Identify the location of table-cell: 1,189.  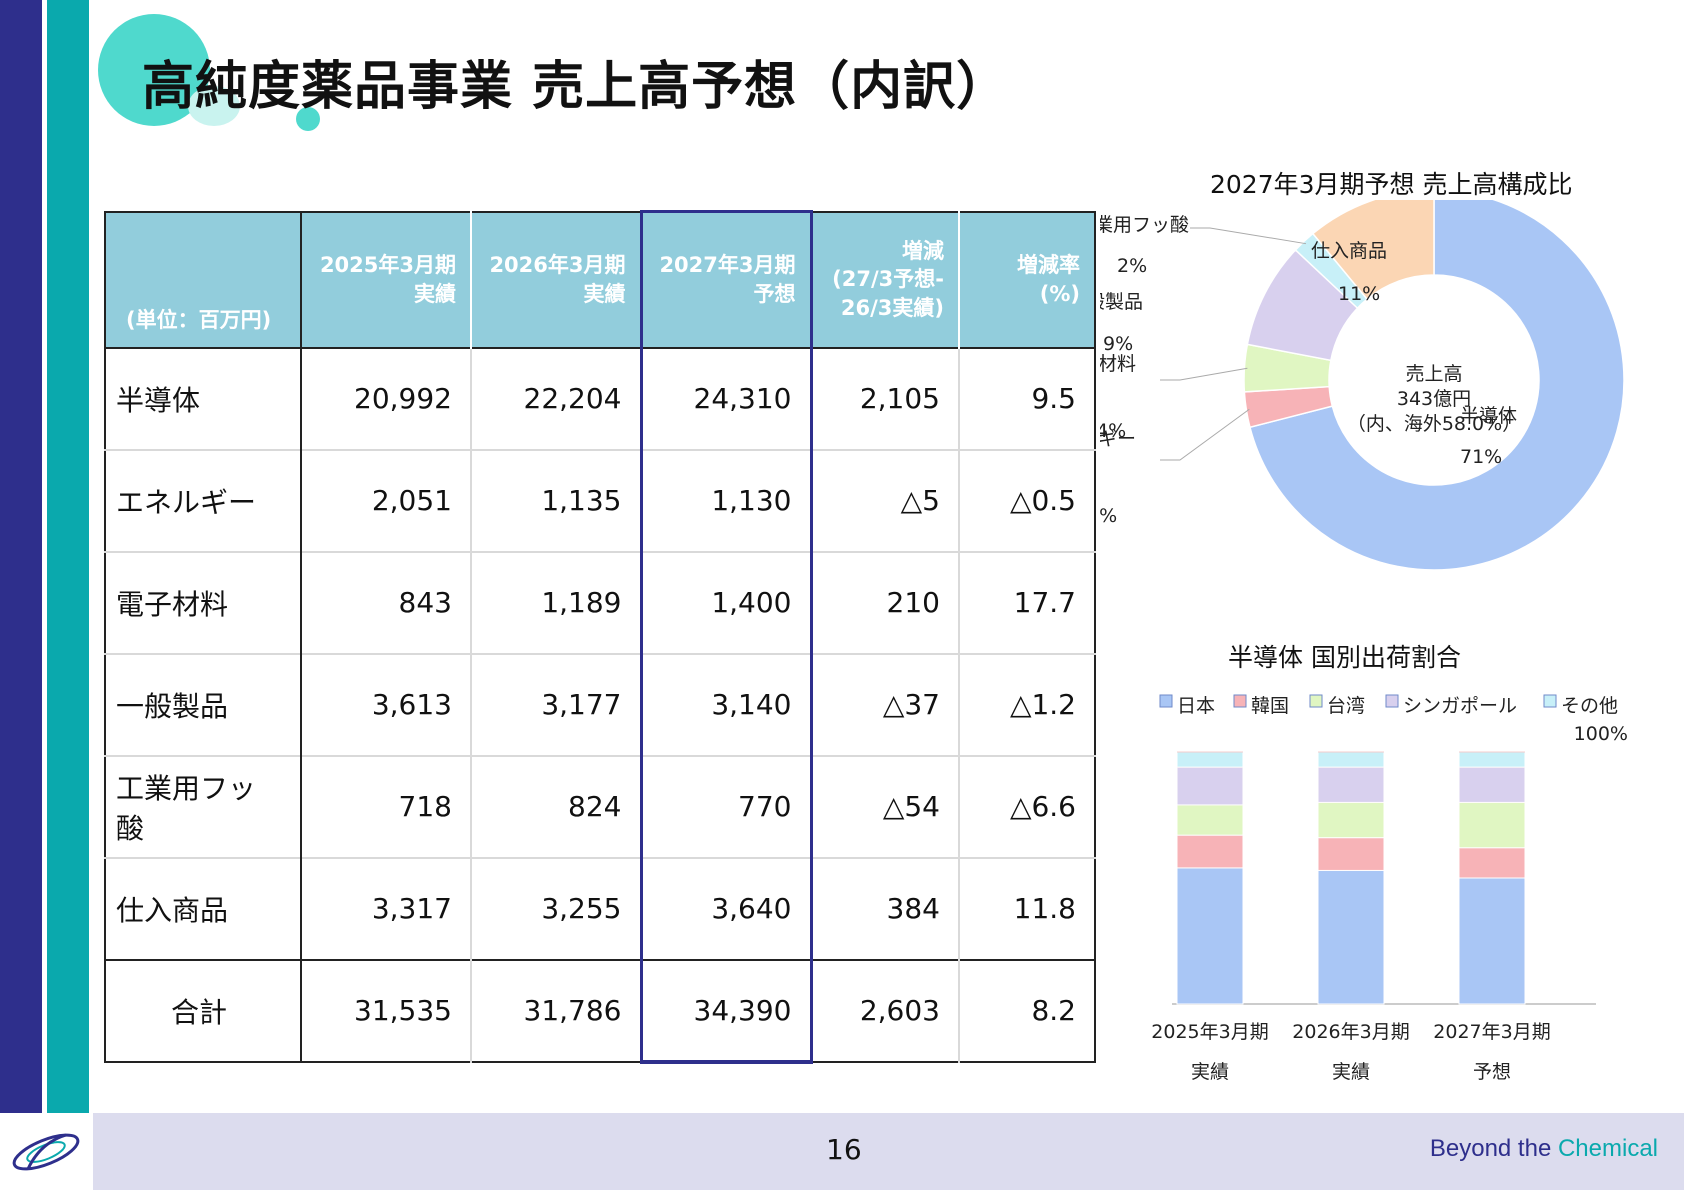
(555, 602).